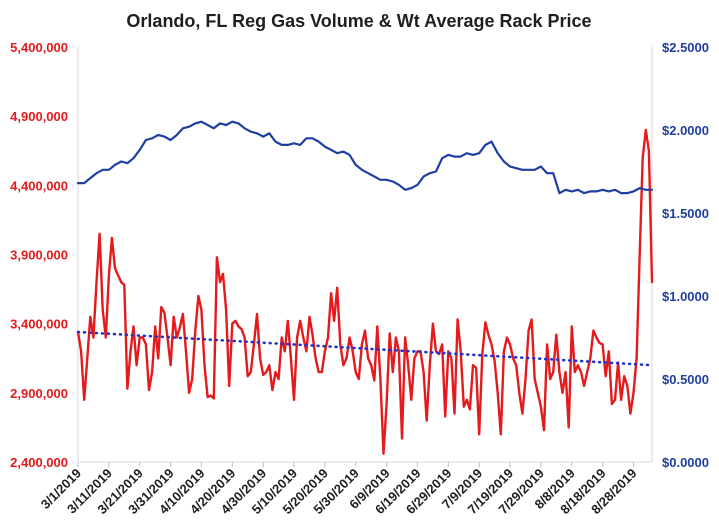  Describe the element at coordinates (365, 348) in the screenshot. I see `volume-trend-line` at that location.